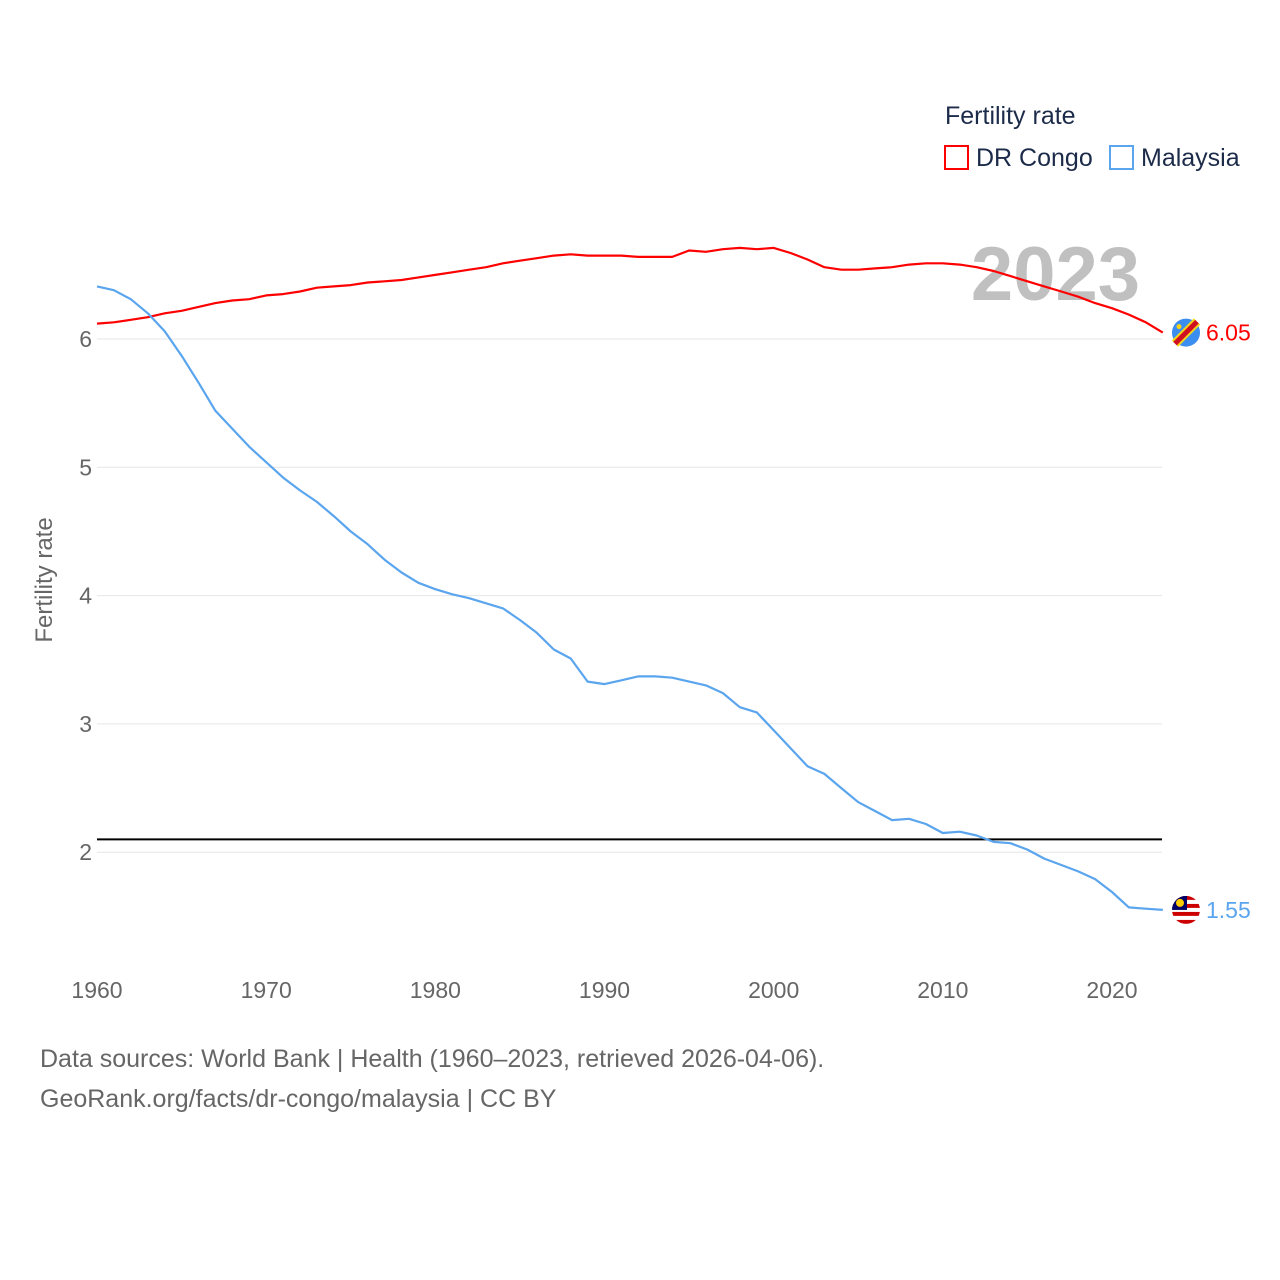 Image resolution: width=1280 pixels, height=1280 pixels. What do you see at coordinates (85, 339) in the screenshot?
I see `y-tick-label: 6` at bounding box center [85, 339].